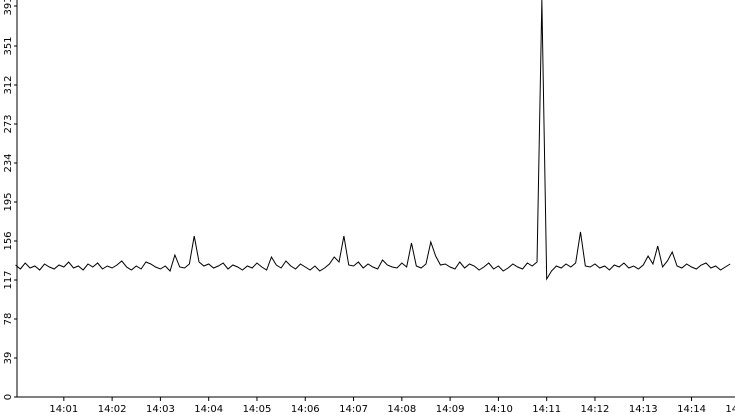  I want to click on x-tick-label: 14:12, so click(595, 409).